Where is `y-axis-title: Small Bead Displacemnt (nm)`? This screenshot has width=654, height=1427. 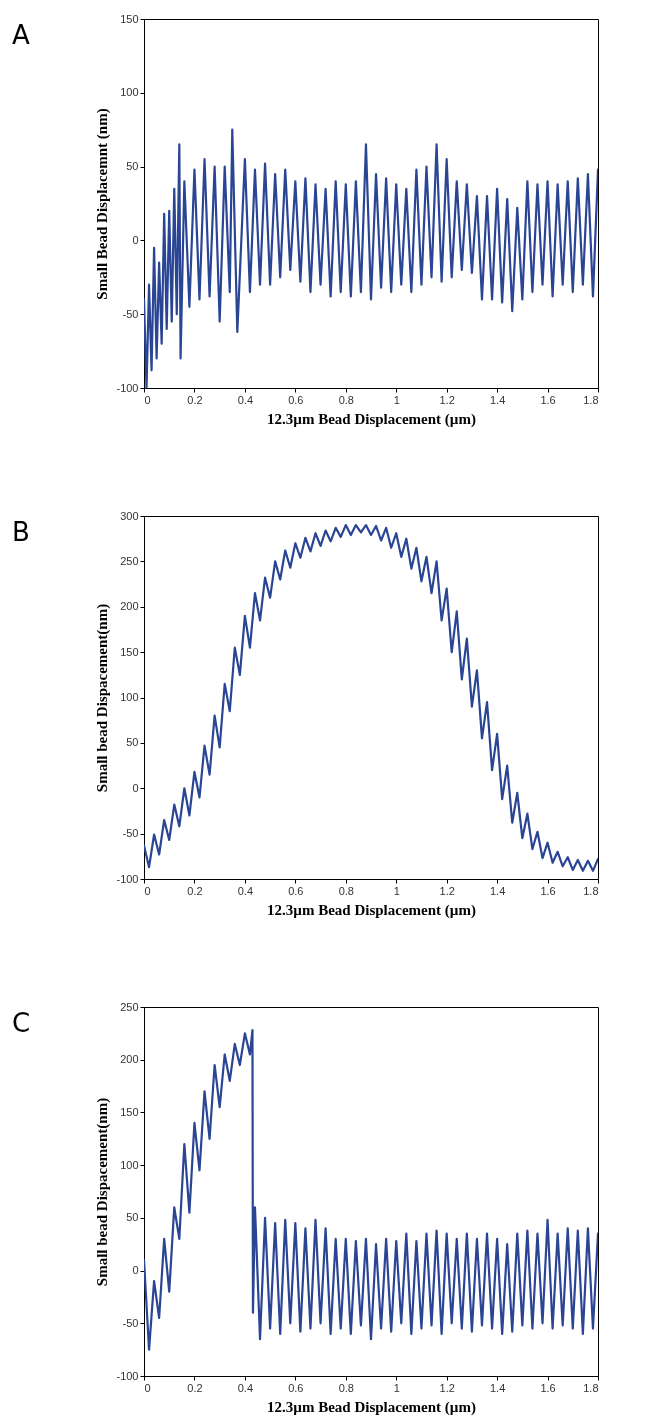
y-axis-title: Small Bead Displacemnt (nm) is located at coordinates (103, 204).